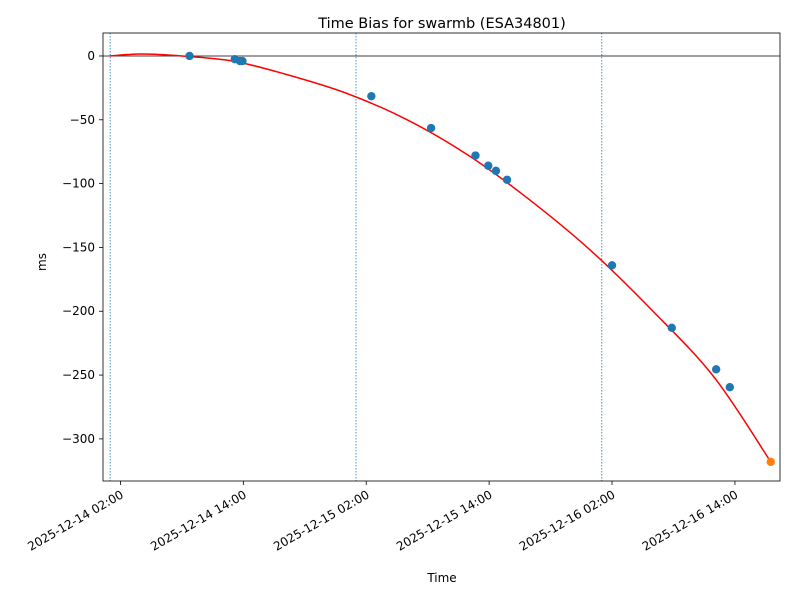  Describe the element at coordinates (444, 520) in the screenshot. I see `x-tick-label: 2025-12-15 14:00` at that location.